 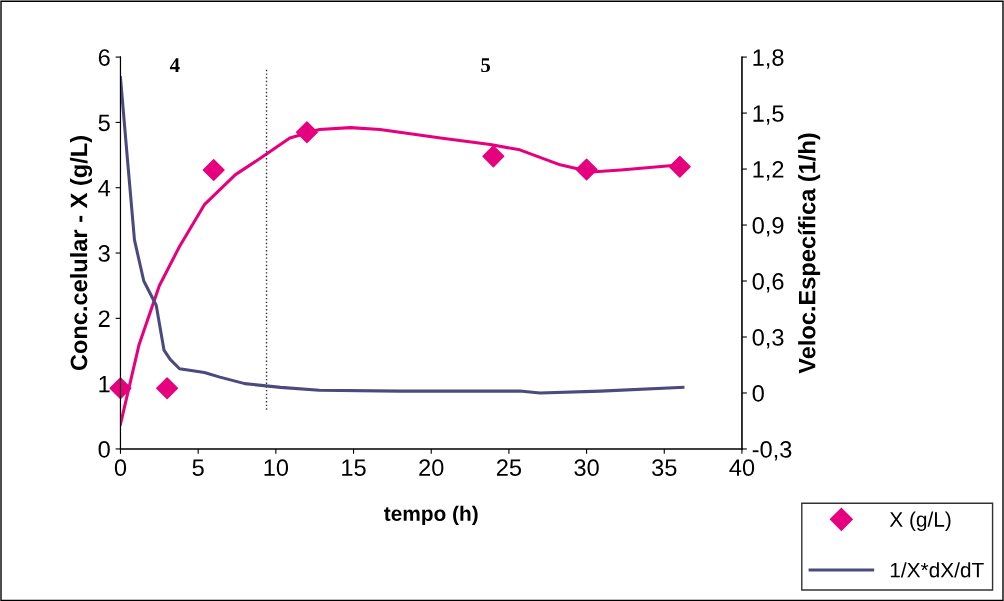 What do you see at coordinates (198, 468) in the screenshot?
I see `x-tick-label: 5` at bounding box center [198, 468].